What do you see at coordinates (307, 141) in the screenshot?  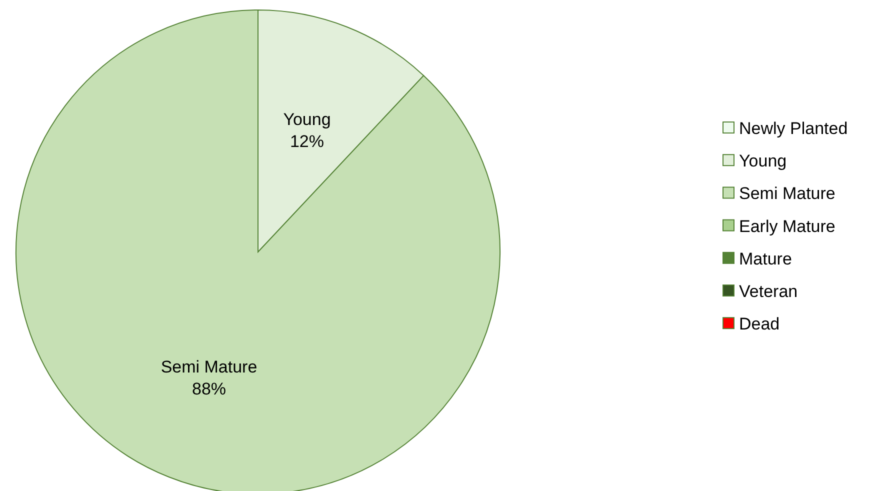 I see `data-label: 12%` at bounding box center [307, 141].